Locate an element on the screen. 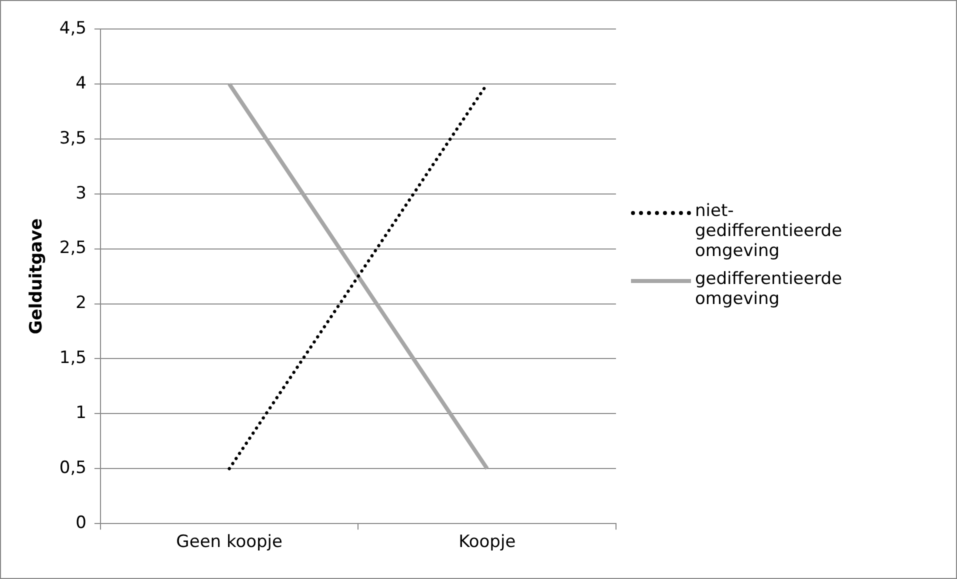  y-tick-label: 0 is located at coordinates (81, 523).